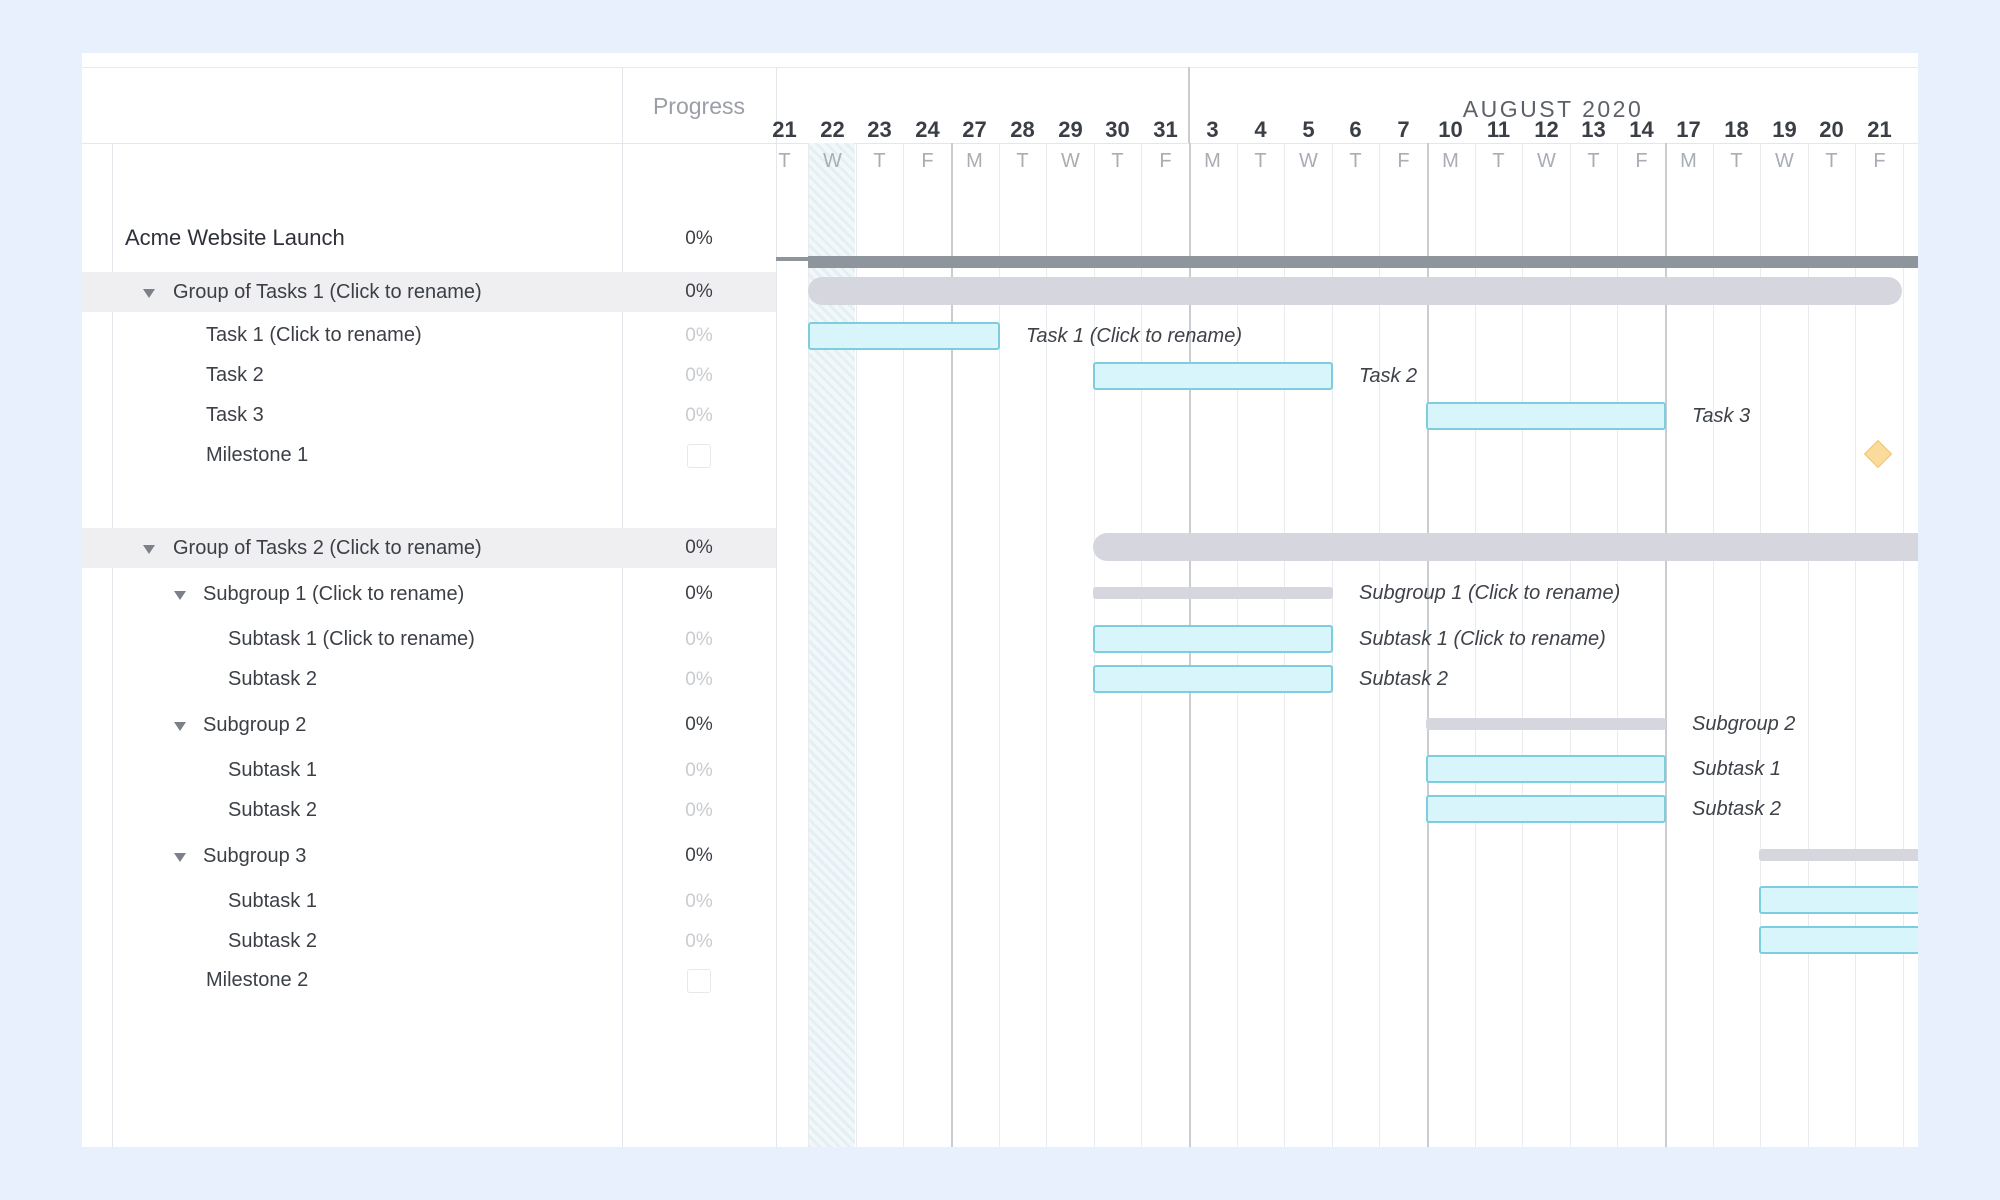 The width and height of the screenshot is (2000, 1200). Describe the element at coordinates (235, 375) in the screenshot. I see `task-2-name: Task 2` at that location.